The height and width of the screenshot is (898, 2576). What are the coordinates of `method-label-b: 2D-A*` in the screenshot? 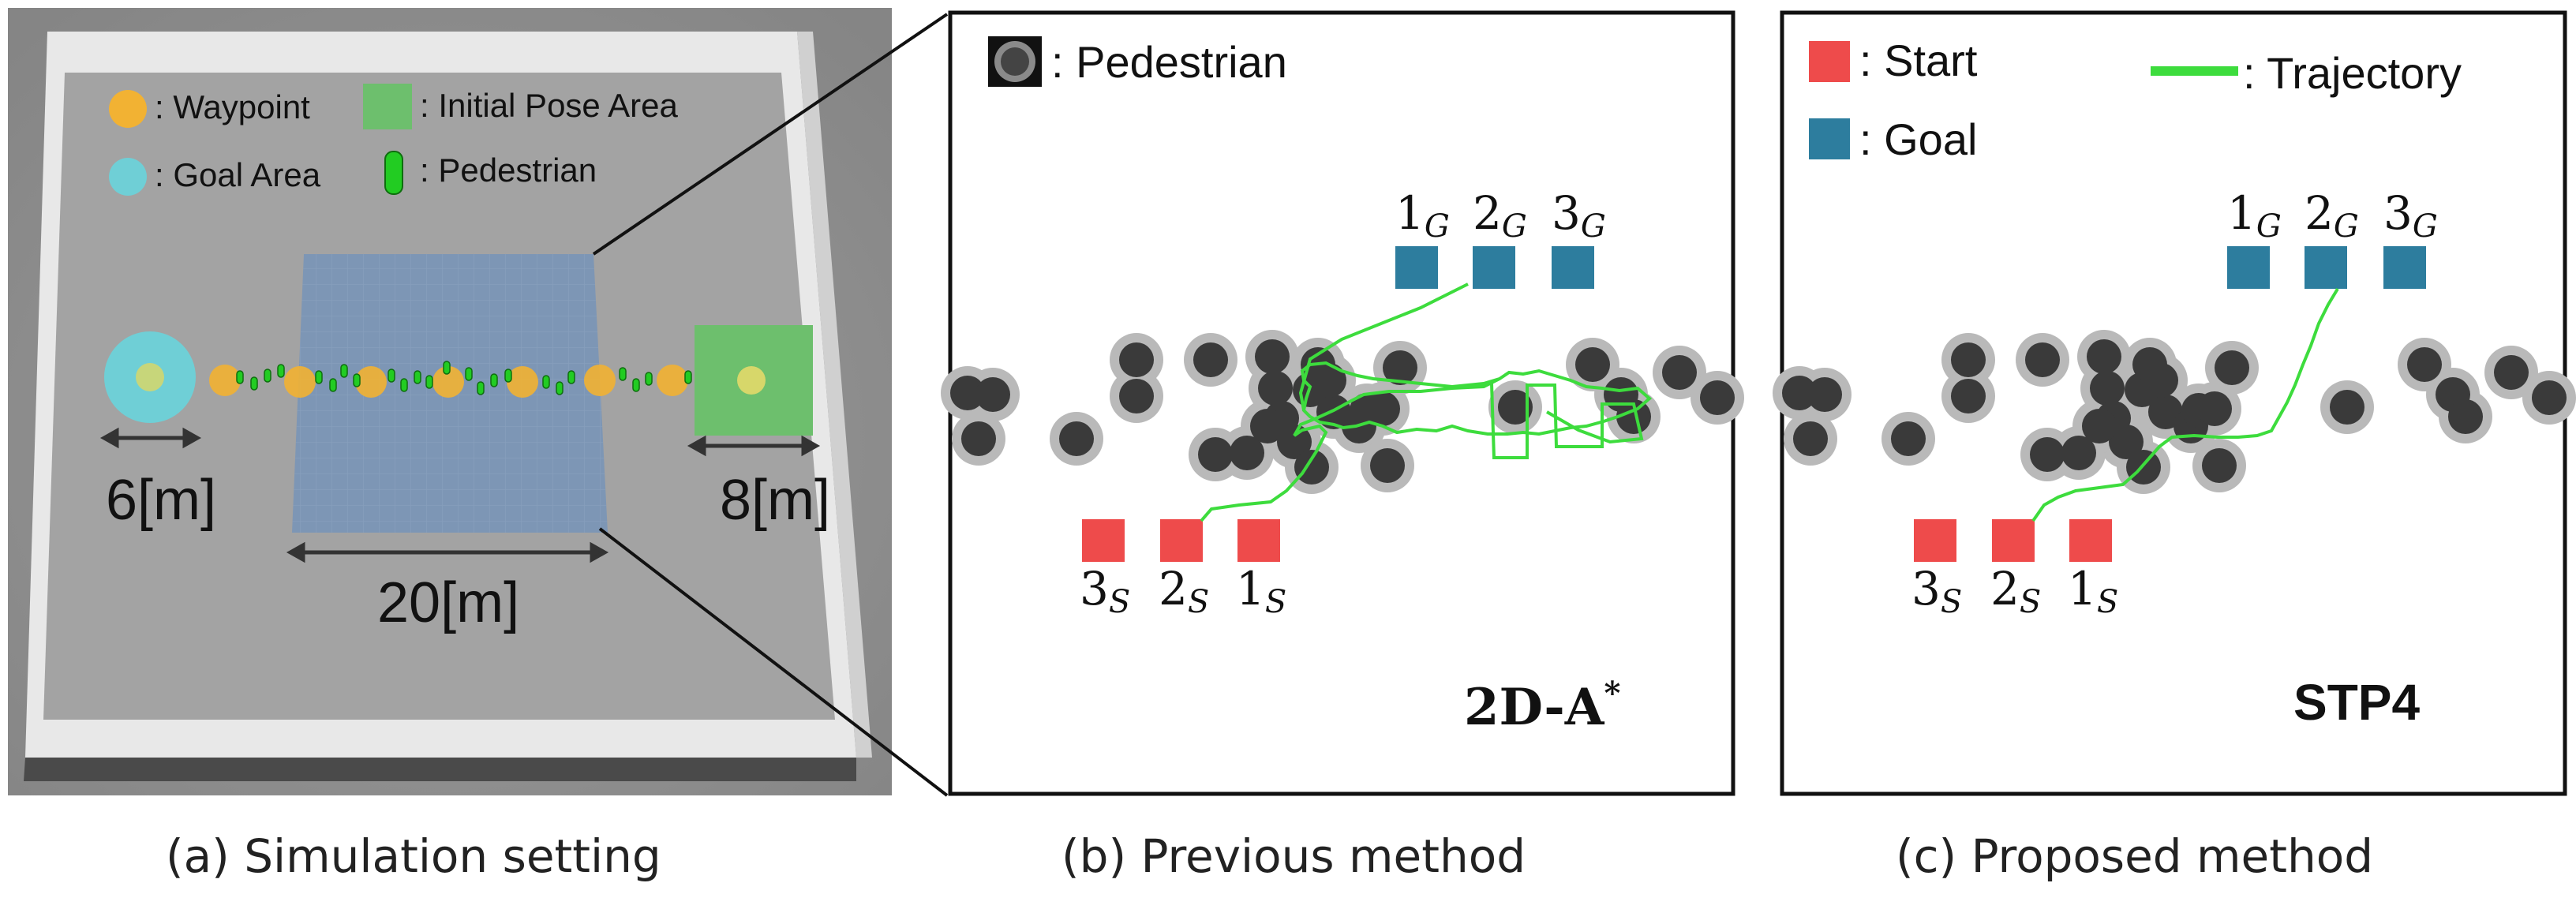 It's located at (1542, 706).